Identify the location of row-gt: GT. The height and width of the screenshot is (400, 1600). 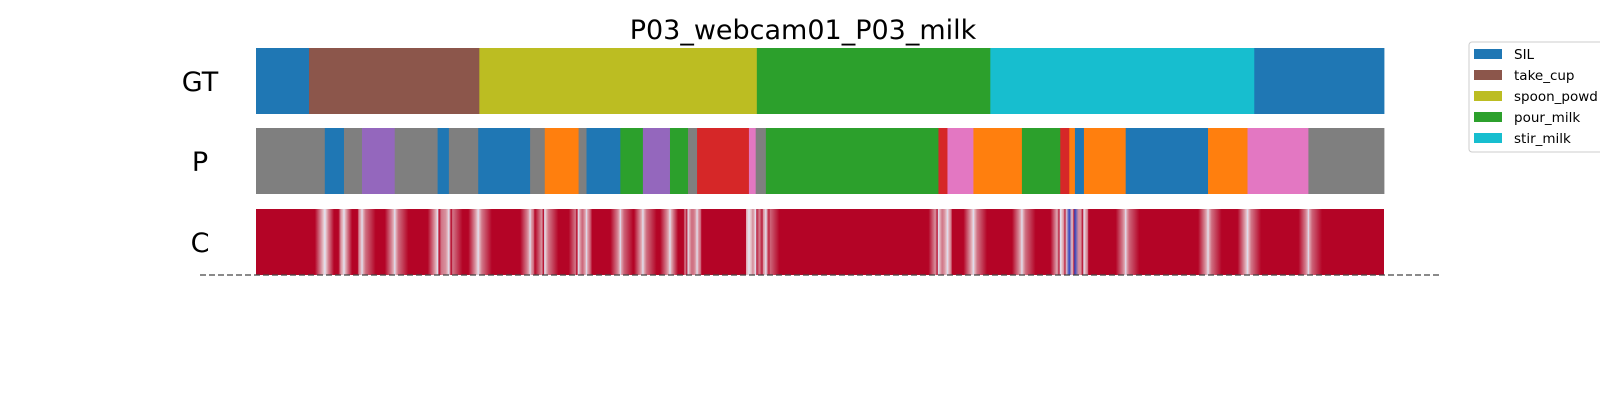
(783, 81).